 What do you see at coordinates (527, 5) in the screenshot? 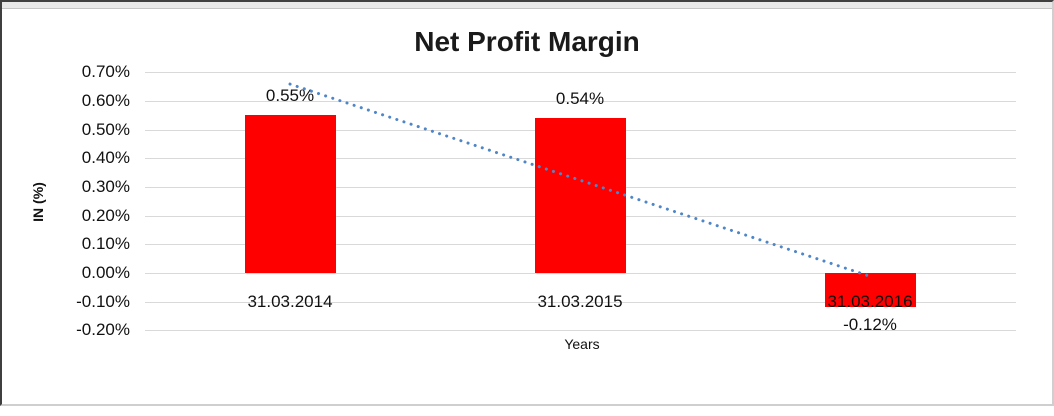
I see `frame-top-strip` at bounding box center [527, 5].